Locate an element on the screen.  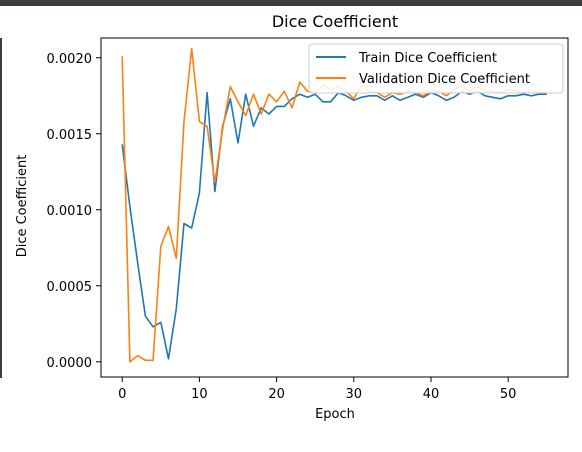
y-axis-label: Dice Coefficient is located at coordinates (22, 206).